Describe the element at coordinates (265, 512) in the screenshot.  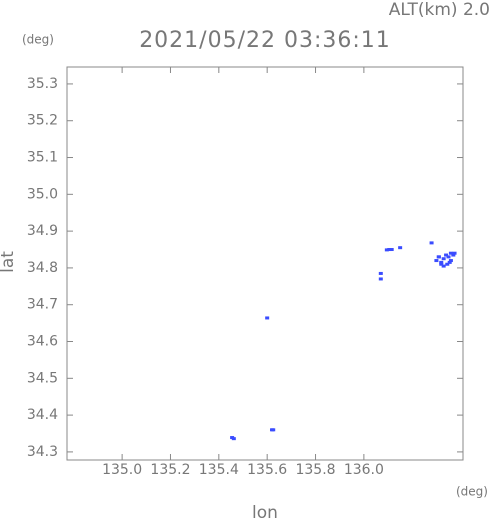
I see `x-axis-label: lon` at that location.